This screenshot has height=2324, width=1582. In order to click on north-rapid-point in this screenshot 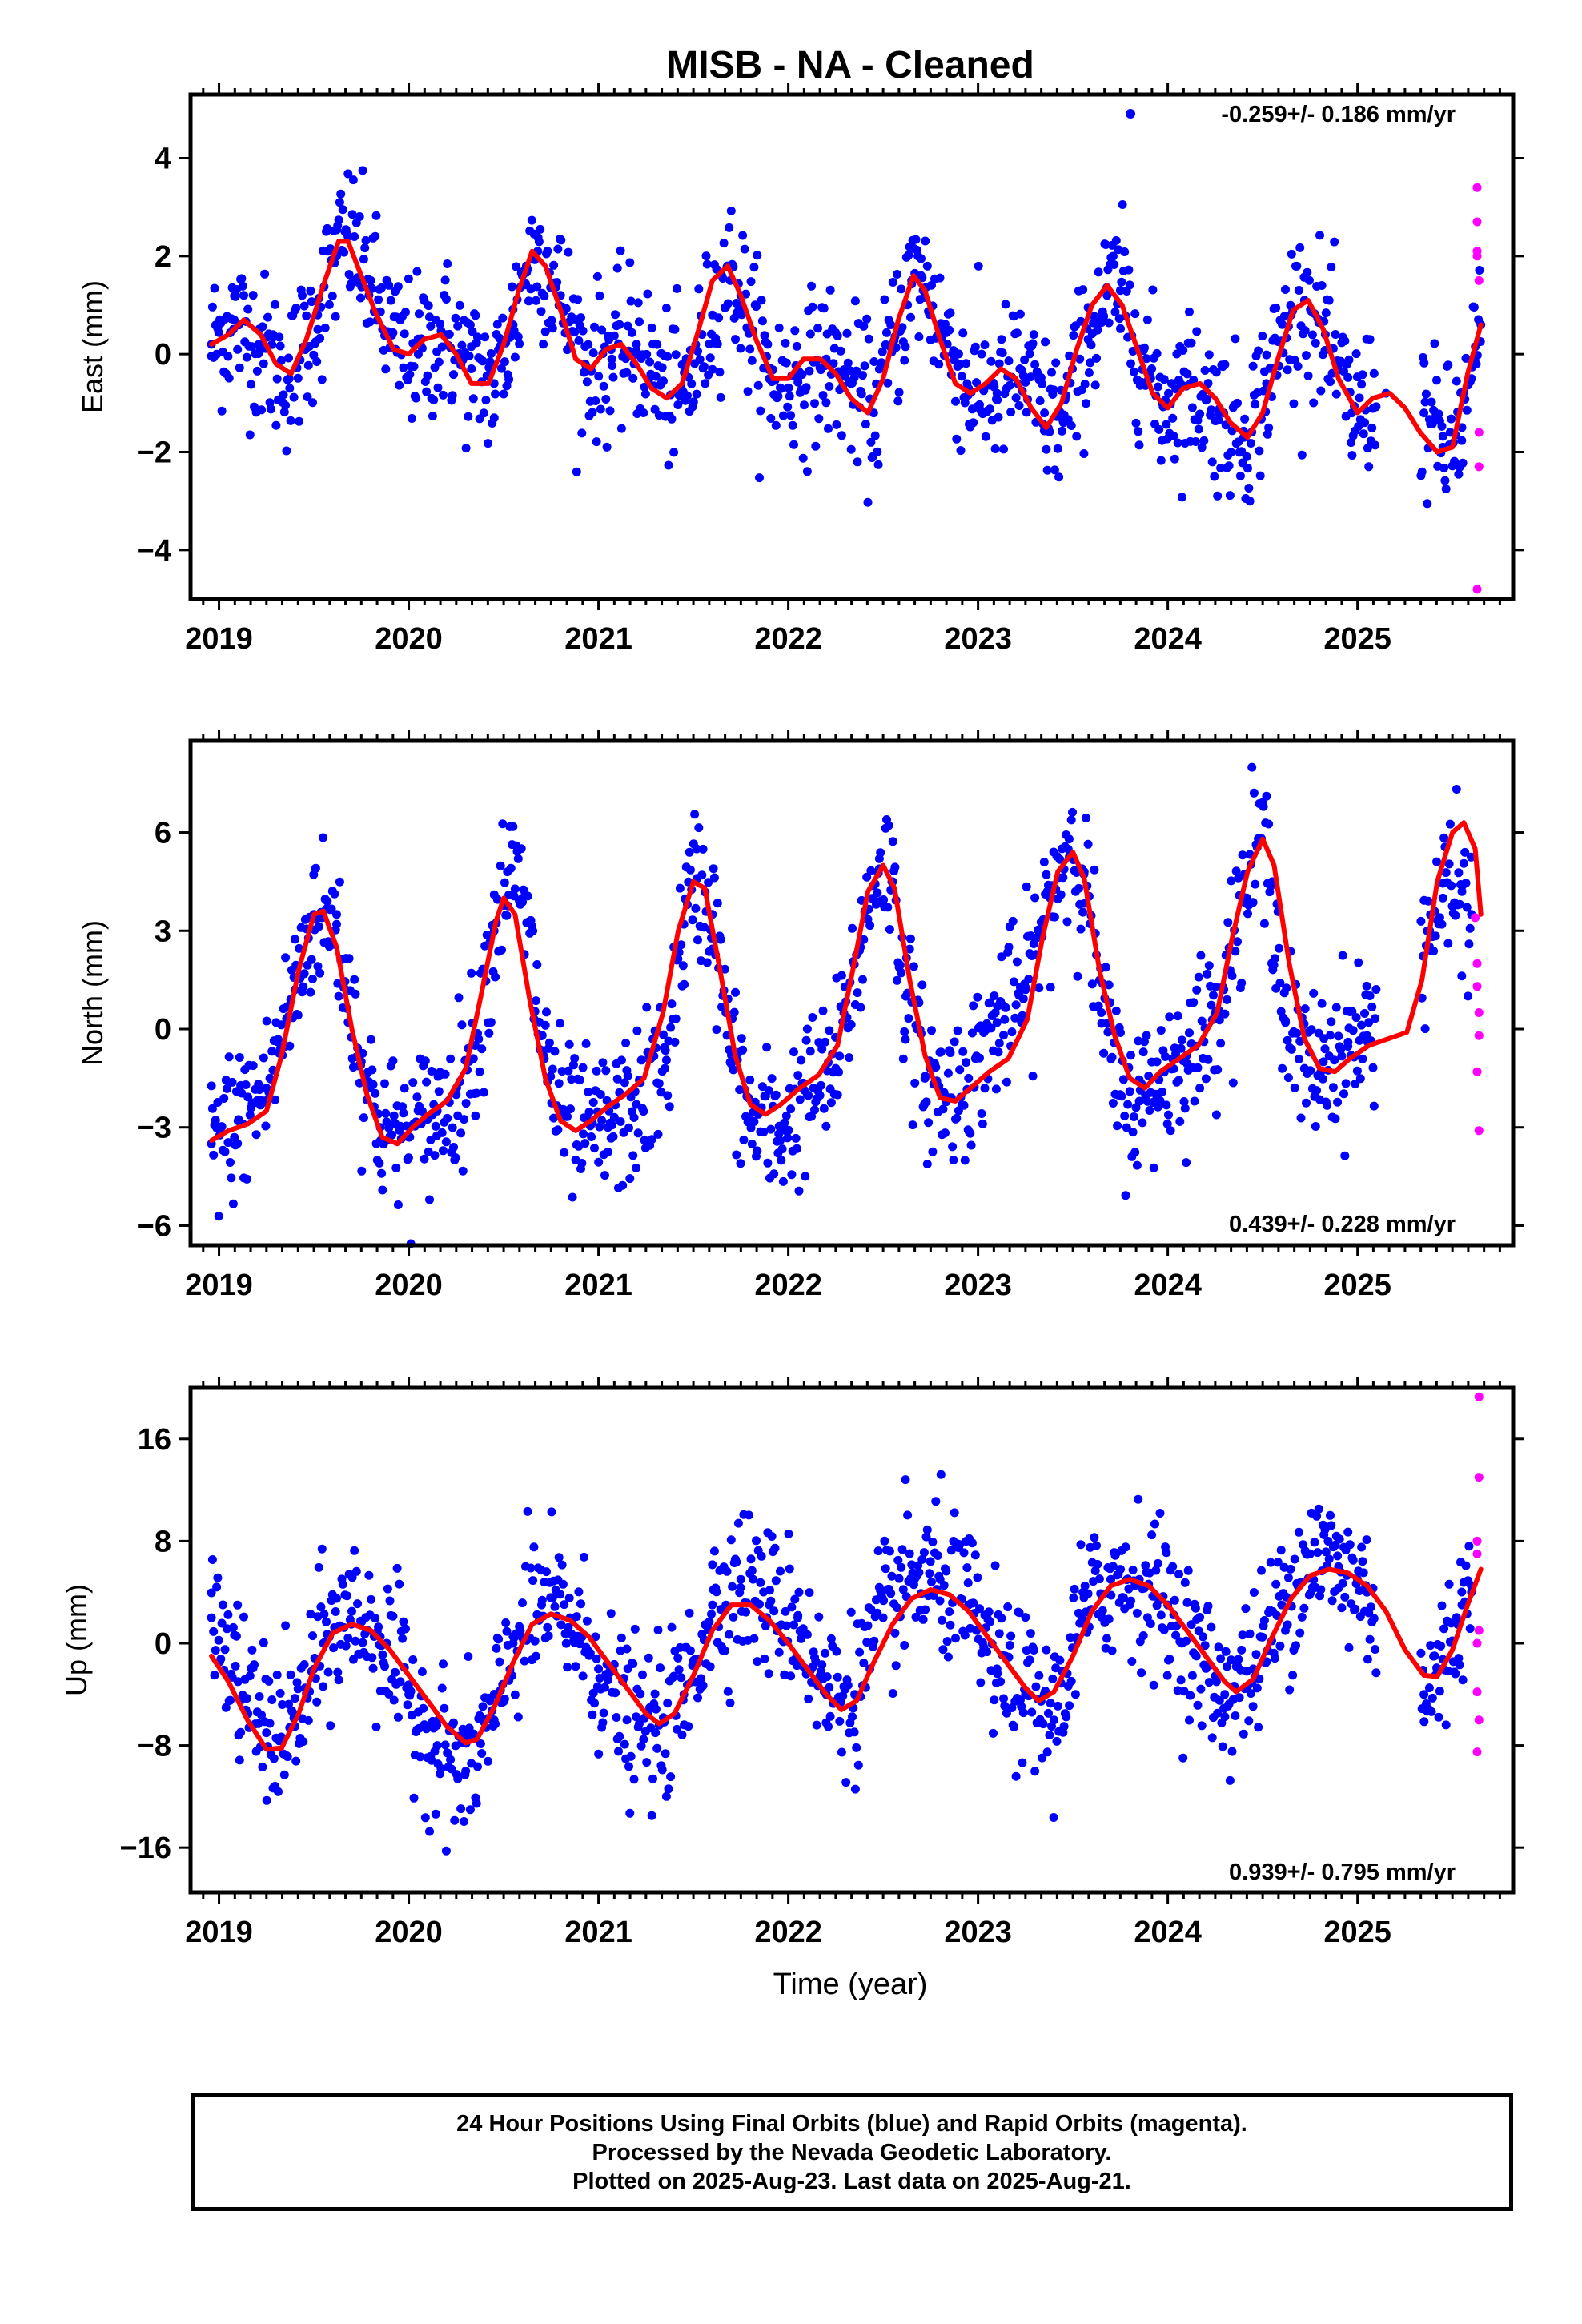, I will do `click(1475, 918)`.